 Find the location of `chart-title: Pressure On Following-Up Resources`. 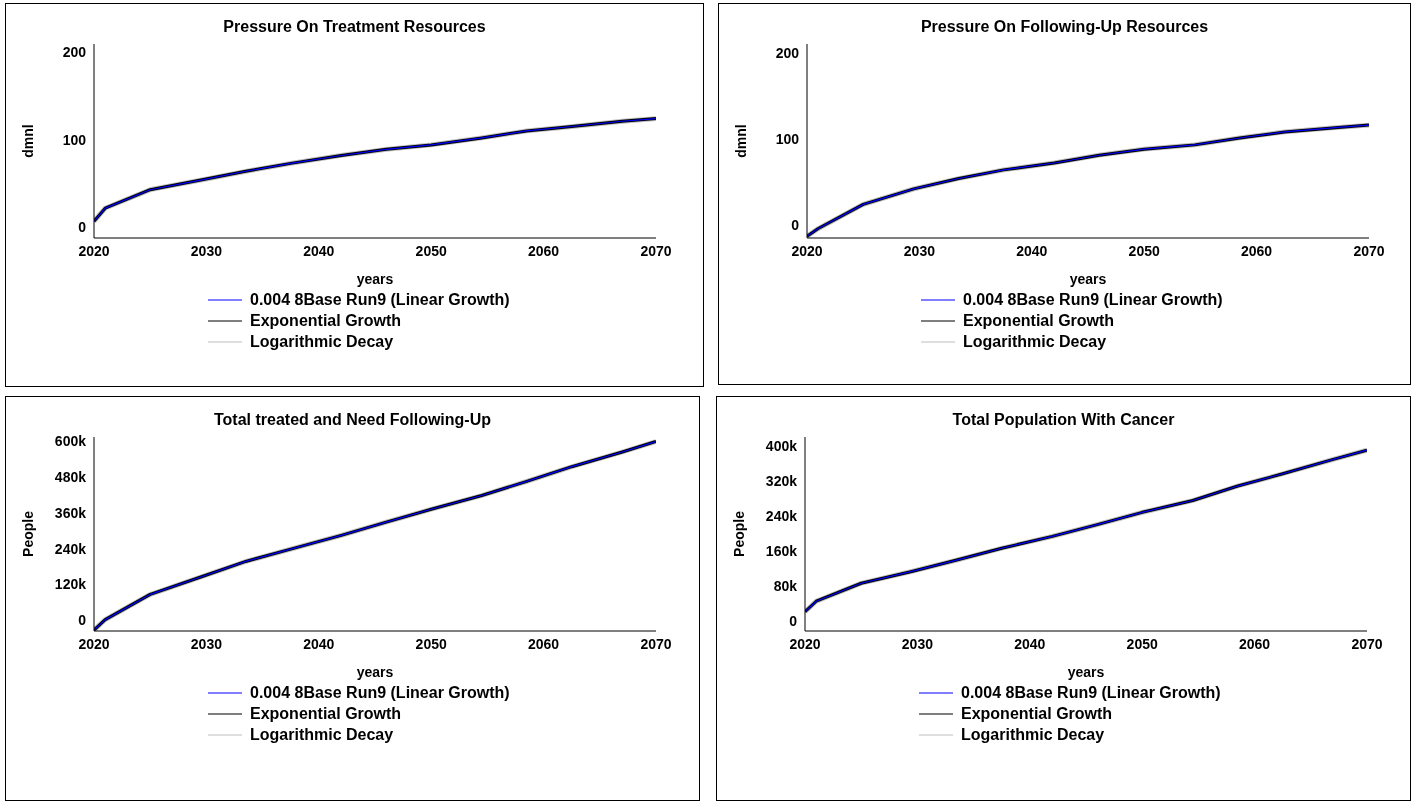

chart-title: Pressure On Following-Up Resources is located at coordinates (1064, 27).